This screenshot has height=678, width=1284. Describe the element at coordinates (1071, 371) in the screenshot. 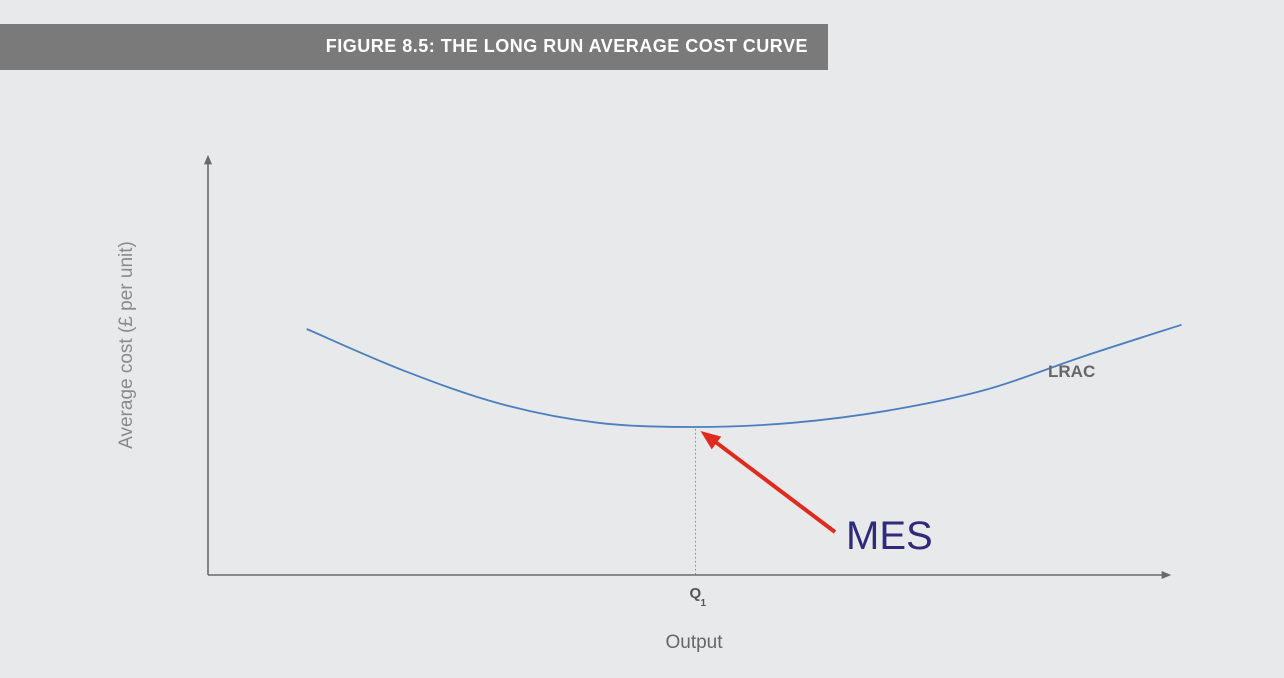

I see `lrac-label: LRAC` at that location.